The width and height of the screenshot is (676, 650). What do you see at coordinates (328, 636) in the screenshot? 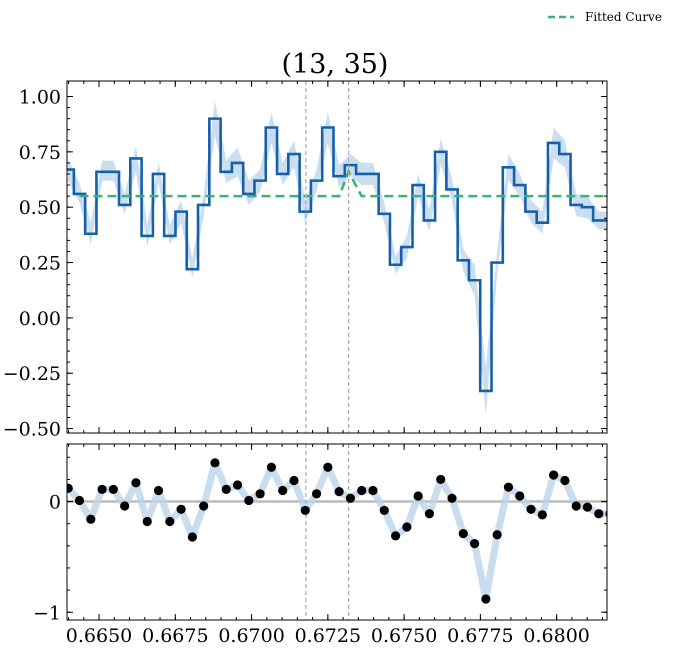
I see `x-tick-label: 0.6725` at bounding box center [328, 636].